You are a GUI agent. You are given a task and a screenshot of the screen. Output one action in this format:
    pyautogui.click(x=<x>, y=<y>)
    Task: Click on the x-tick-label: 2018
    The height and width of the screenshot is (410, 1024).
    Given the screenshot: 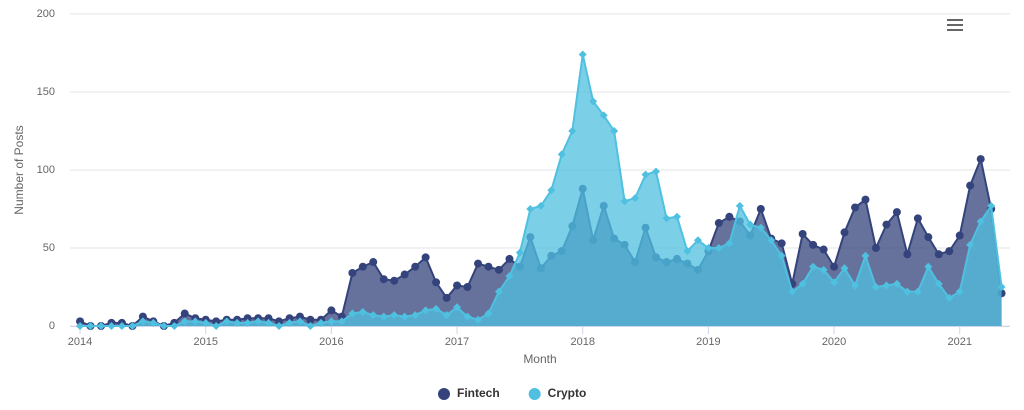 What is the action you would take?
    pyautogui.click(x=582, y=342)
    